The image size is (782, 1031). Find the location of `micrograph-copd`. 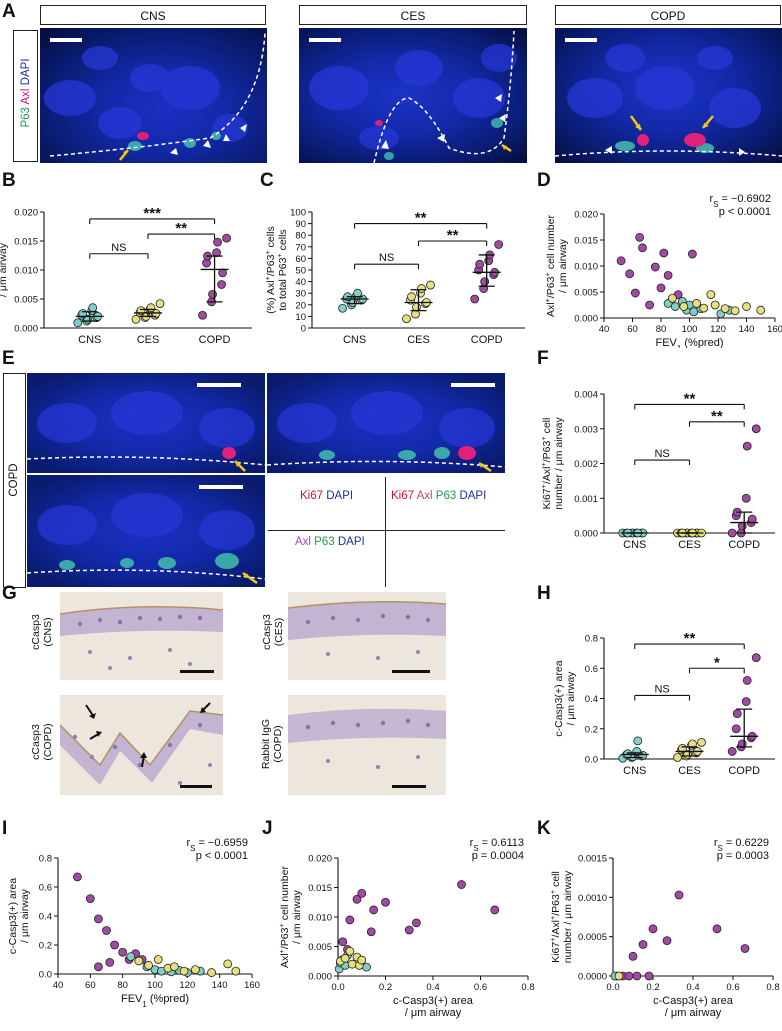

micrograph-copd is located at coordinates (668, 95).